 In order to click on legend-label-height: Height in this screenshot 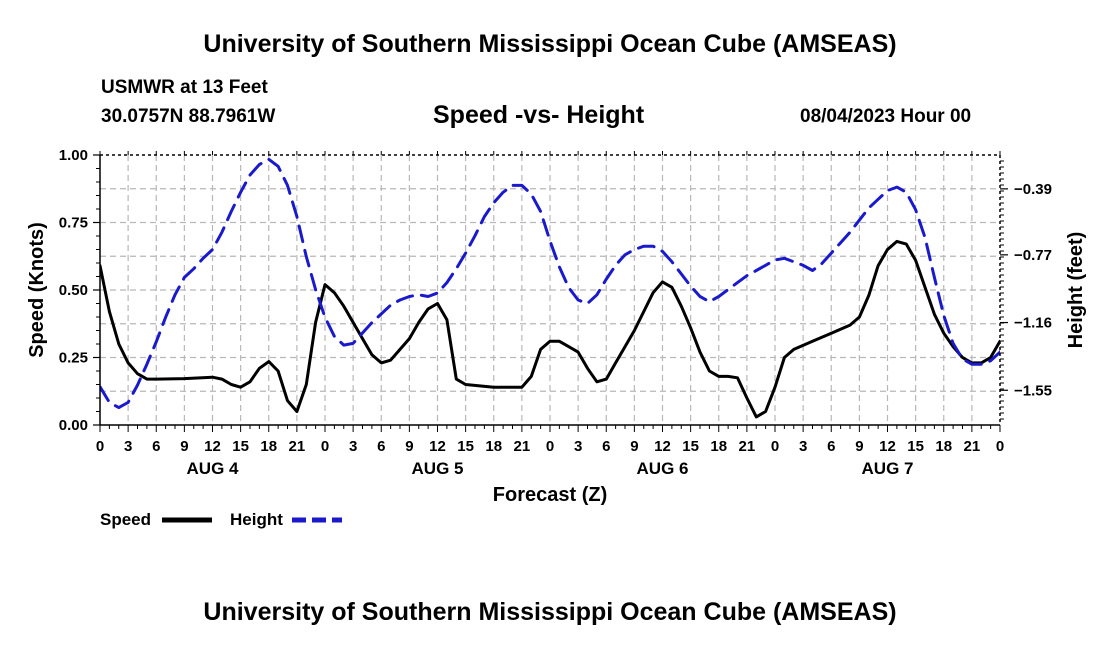, I will do `click(256, 519)`.